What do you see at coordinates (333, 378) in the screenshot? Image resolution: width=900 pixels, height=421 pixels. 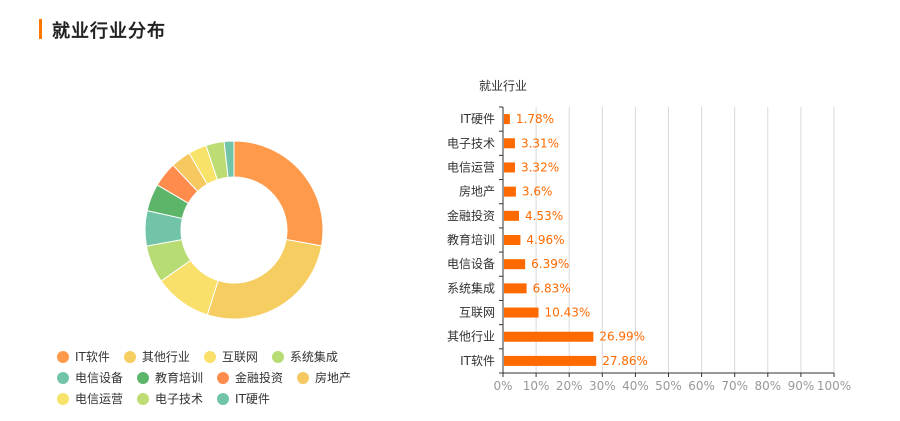 I see `legend-label: 房地产` at bounding box center [333, 378].